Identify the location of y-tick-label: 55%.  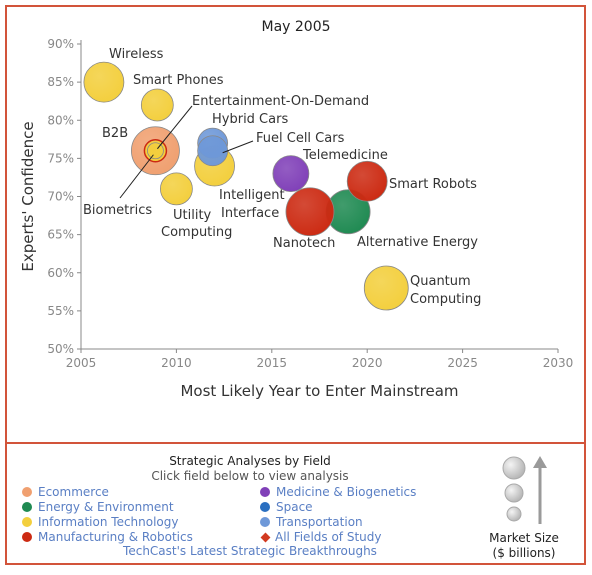
(60, 311).